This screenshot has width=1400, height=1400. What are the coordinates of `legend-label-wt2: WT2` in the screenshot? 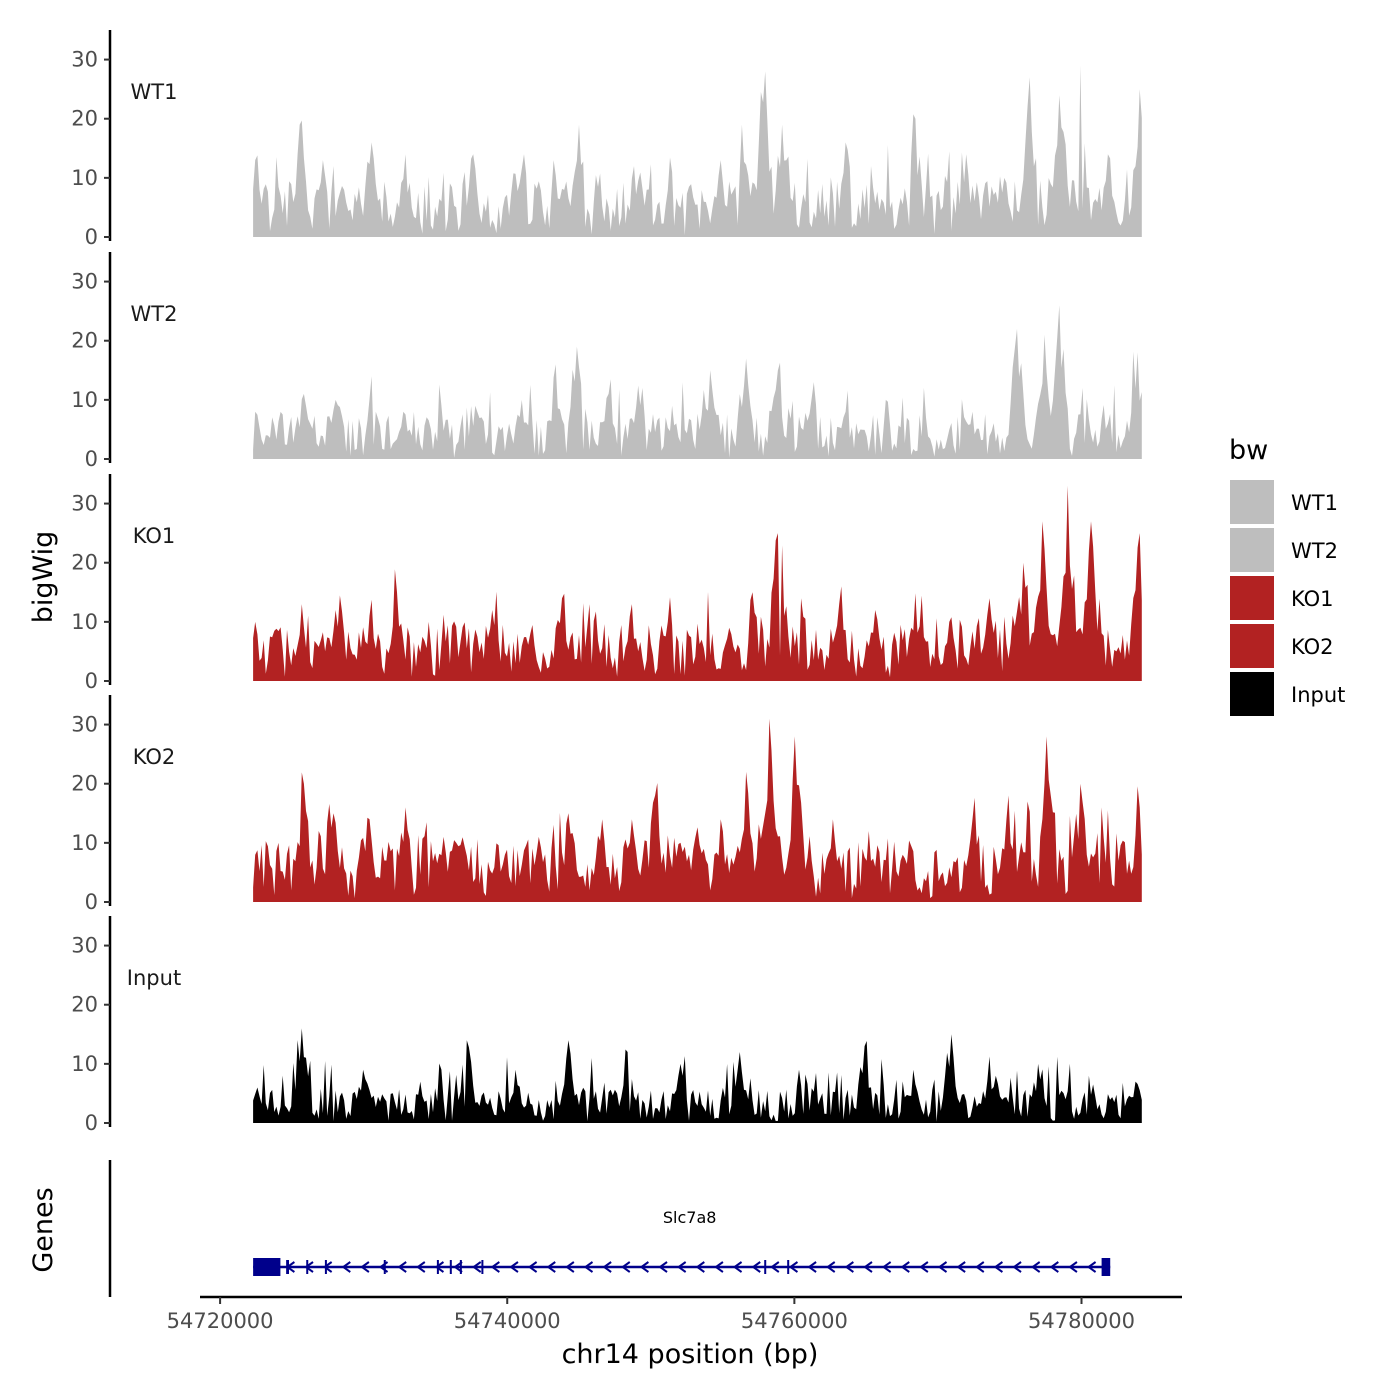 It's located at (1314, 551).